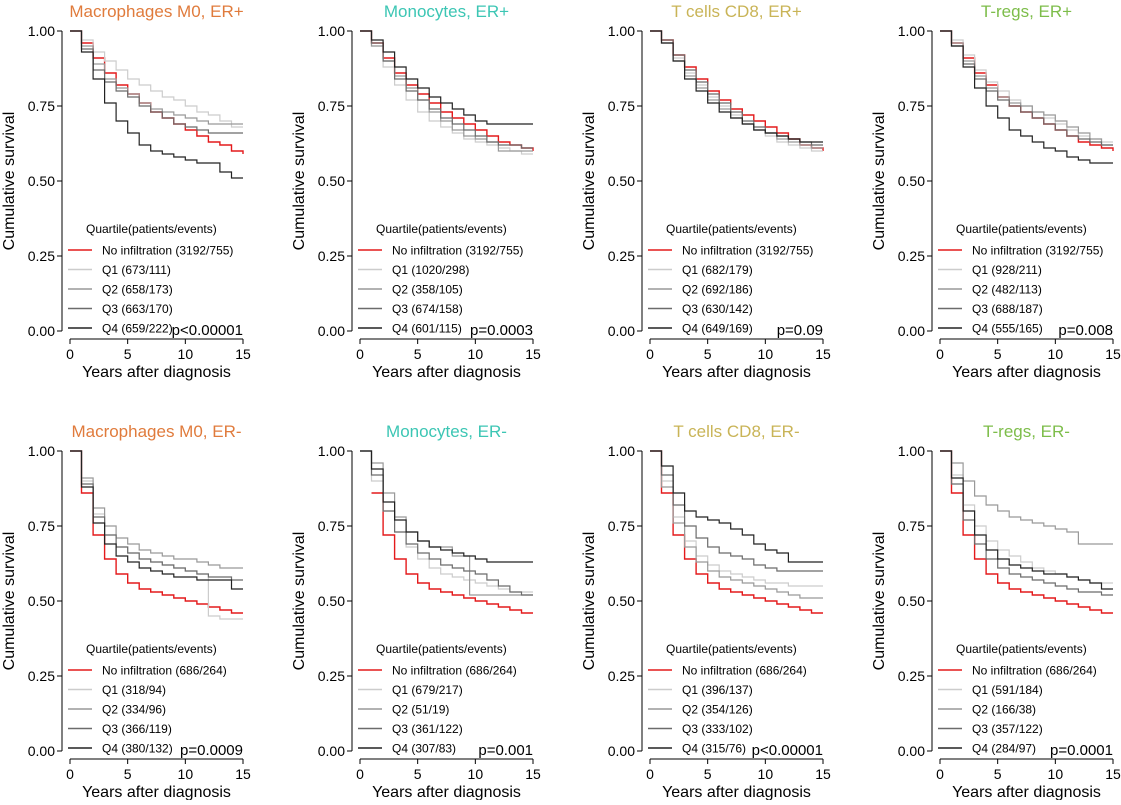 Image resolution: width=1121 pixels, height=805 pixels. What do you see at coordinates (1007, 309) in the screenshot?
I see `legend-entry: Q3 (688/187)` at bounding box center [1007, 309].